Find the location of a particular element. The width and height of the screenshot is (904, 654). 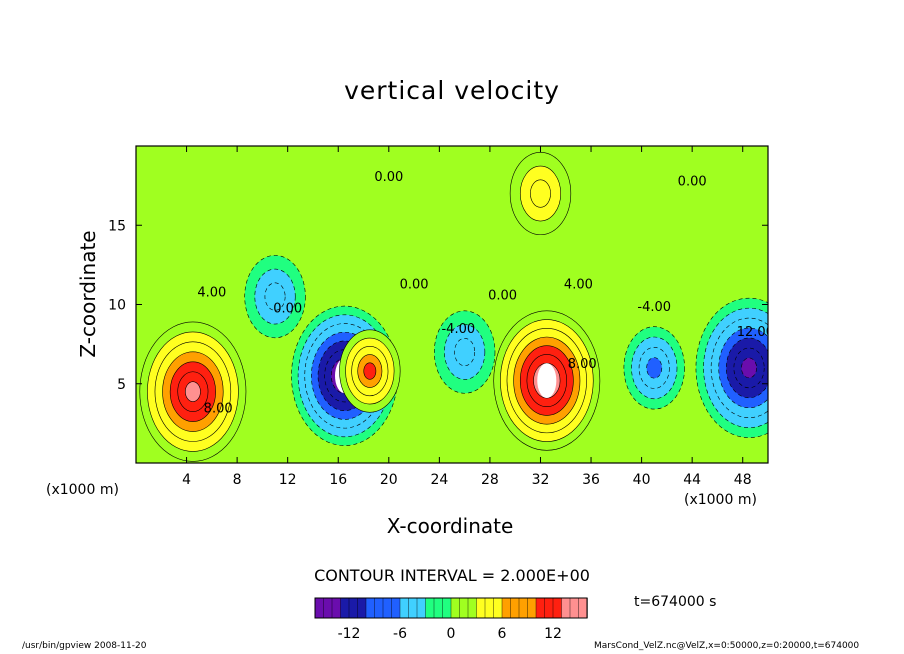

x-tick-label: 48 is located at coordinates (743, 480).